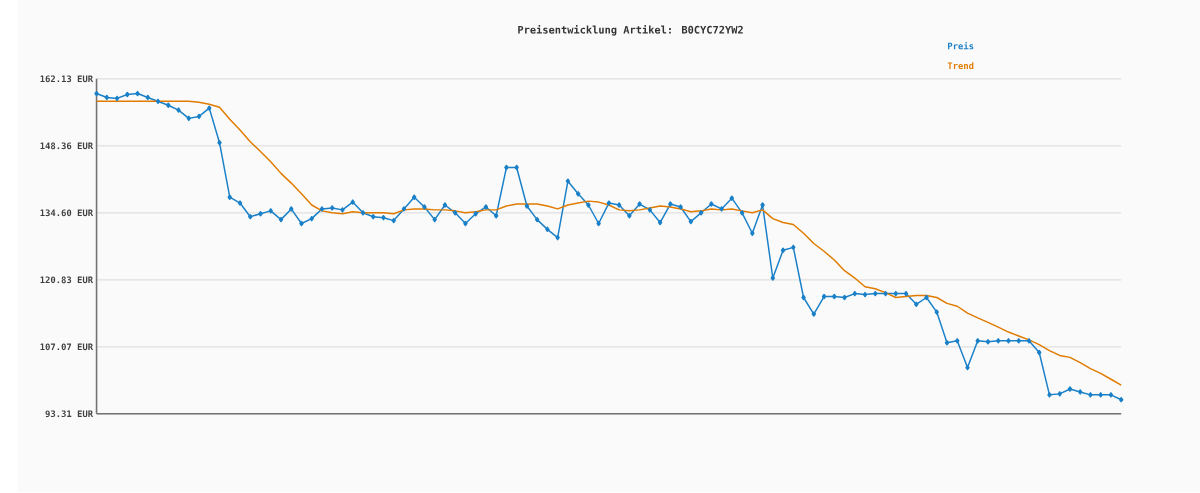 The image size is (1200, 493). What do you see at coordinates (67, 146) in the screenshot?
I see `y-tick-label: 148.36 EUR` at bounding box center [67, 146].